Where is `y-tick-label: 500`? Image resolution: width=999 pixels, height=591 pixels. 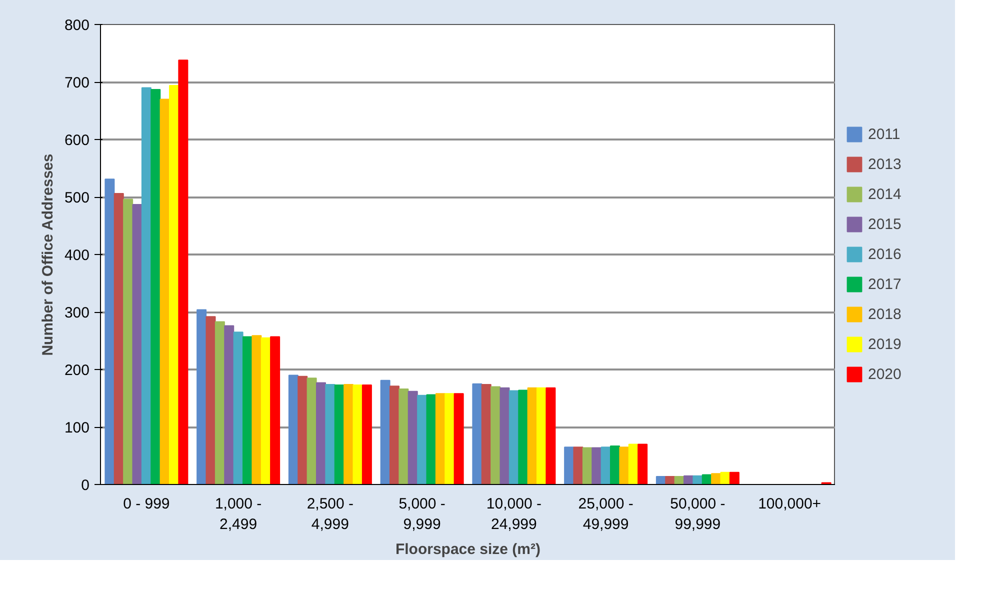
y-tick-label: 500 is located at coordinates (77, 198).